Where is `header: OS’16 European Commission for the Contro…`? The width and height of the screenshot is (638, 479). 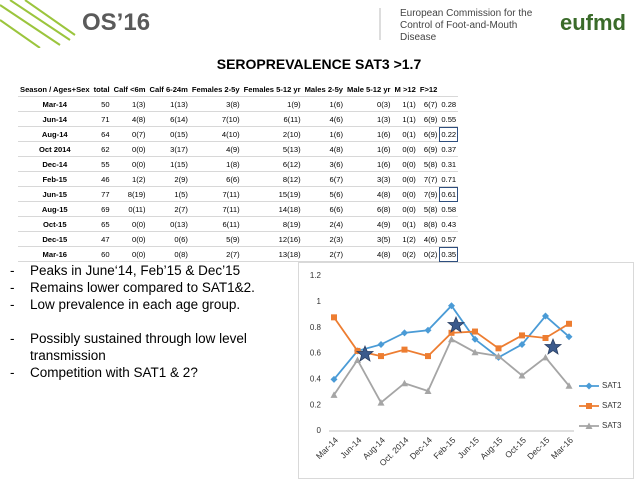
header: OS’16 European Commission for the Contro… is located at coordinates (319, 24).